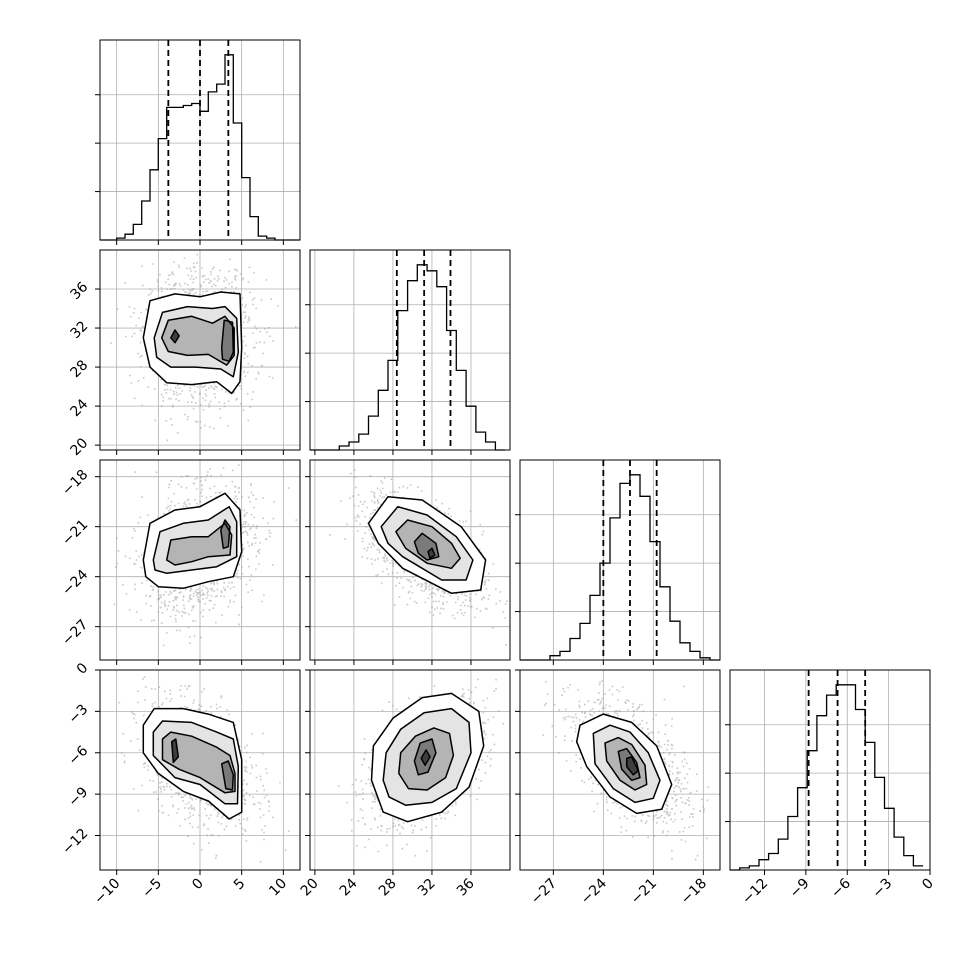 The height and width of the screenshot is (970, 970). What do you see at coordinates (800, 889) in the screenshot?
I see `x-tick-label-3-1: −9` at bounding box center [800, 889].